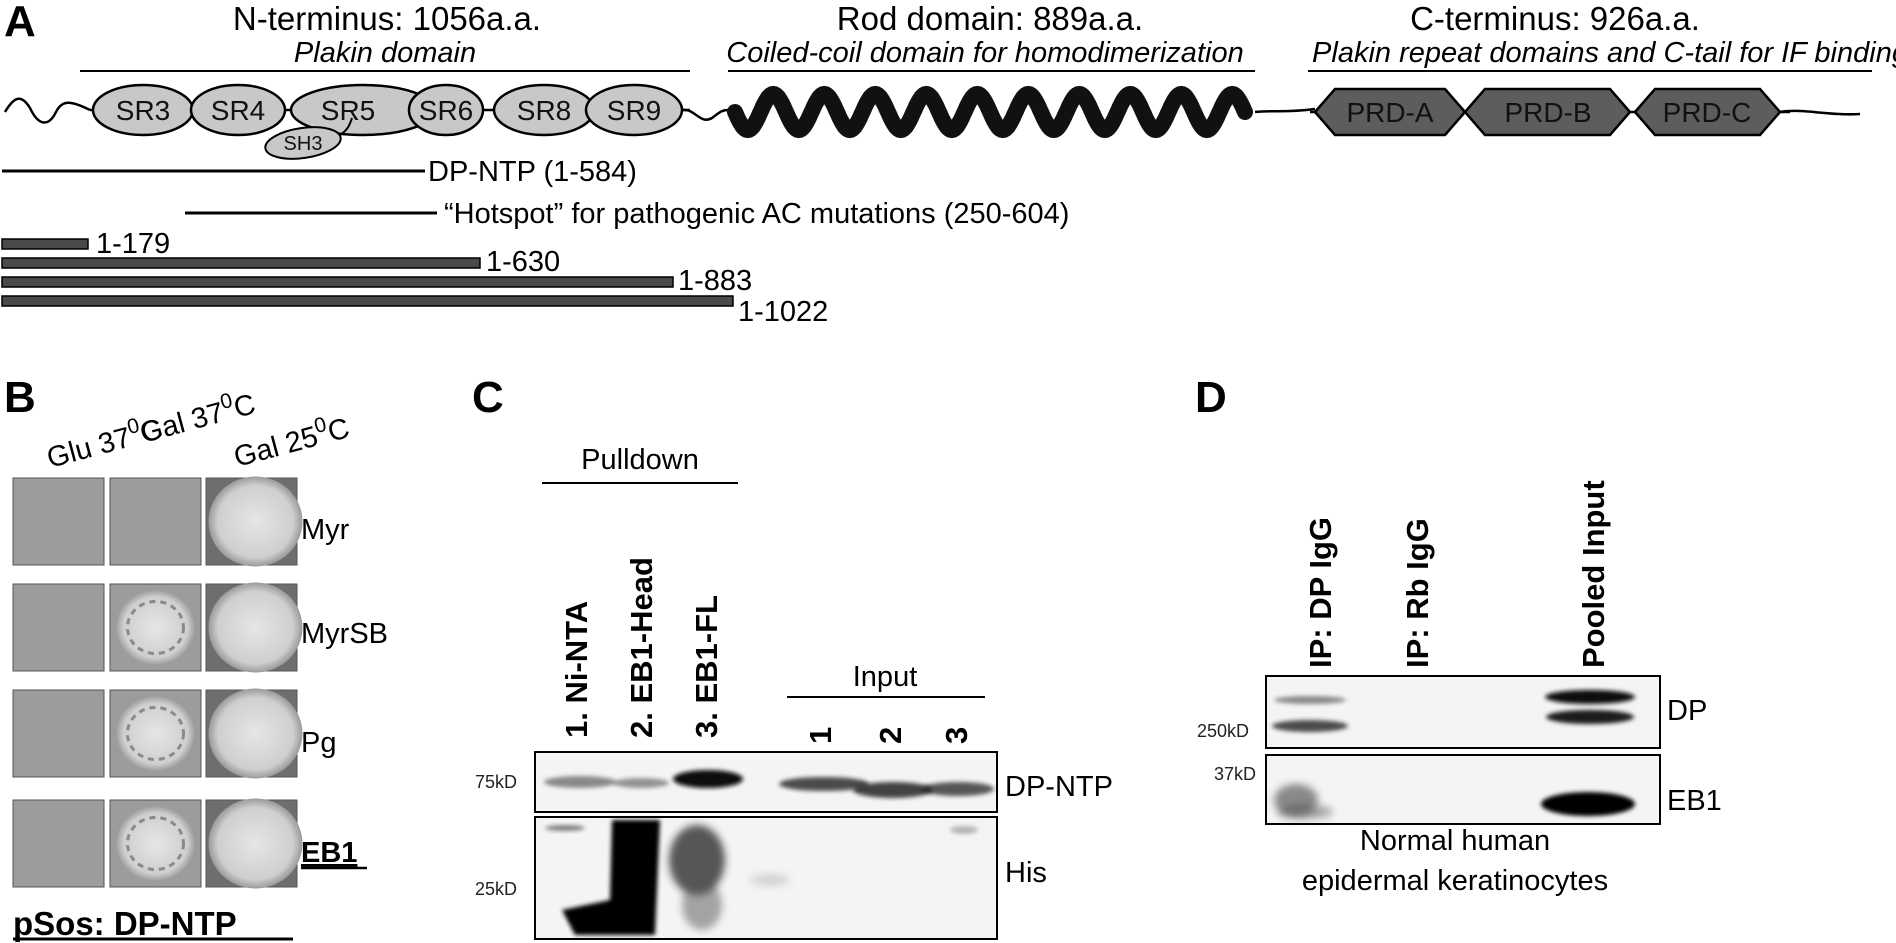 This screenshot has width=1896, height=943. Describe the element at coordinates (348, 110) in the screenshot. I see `sr5-label: SR5` at that location.